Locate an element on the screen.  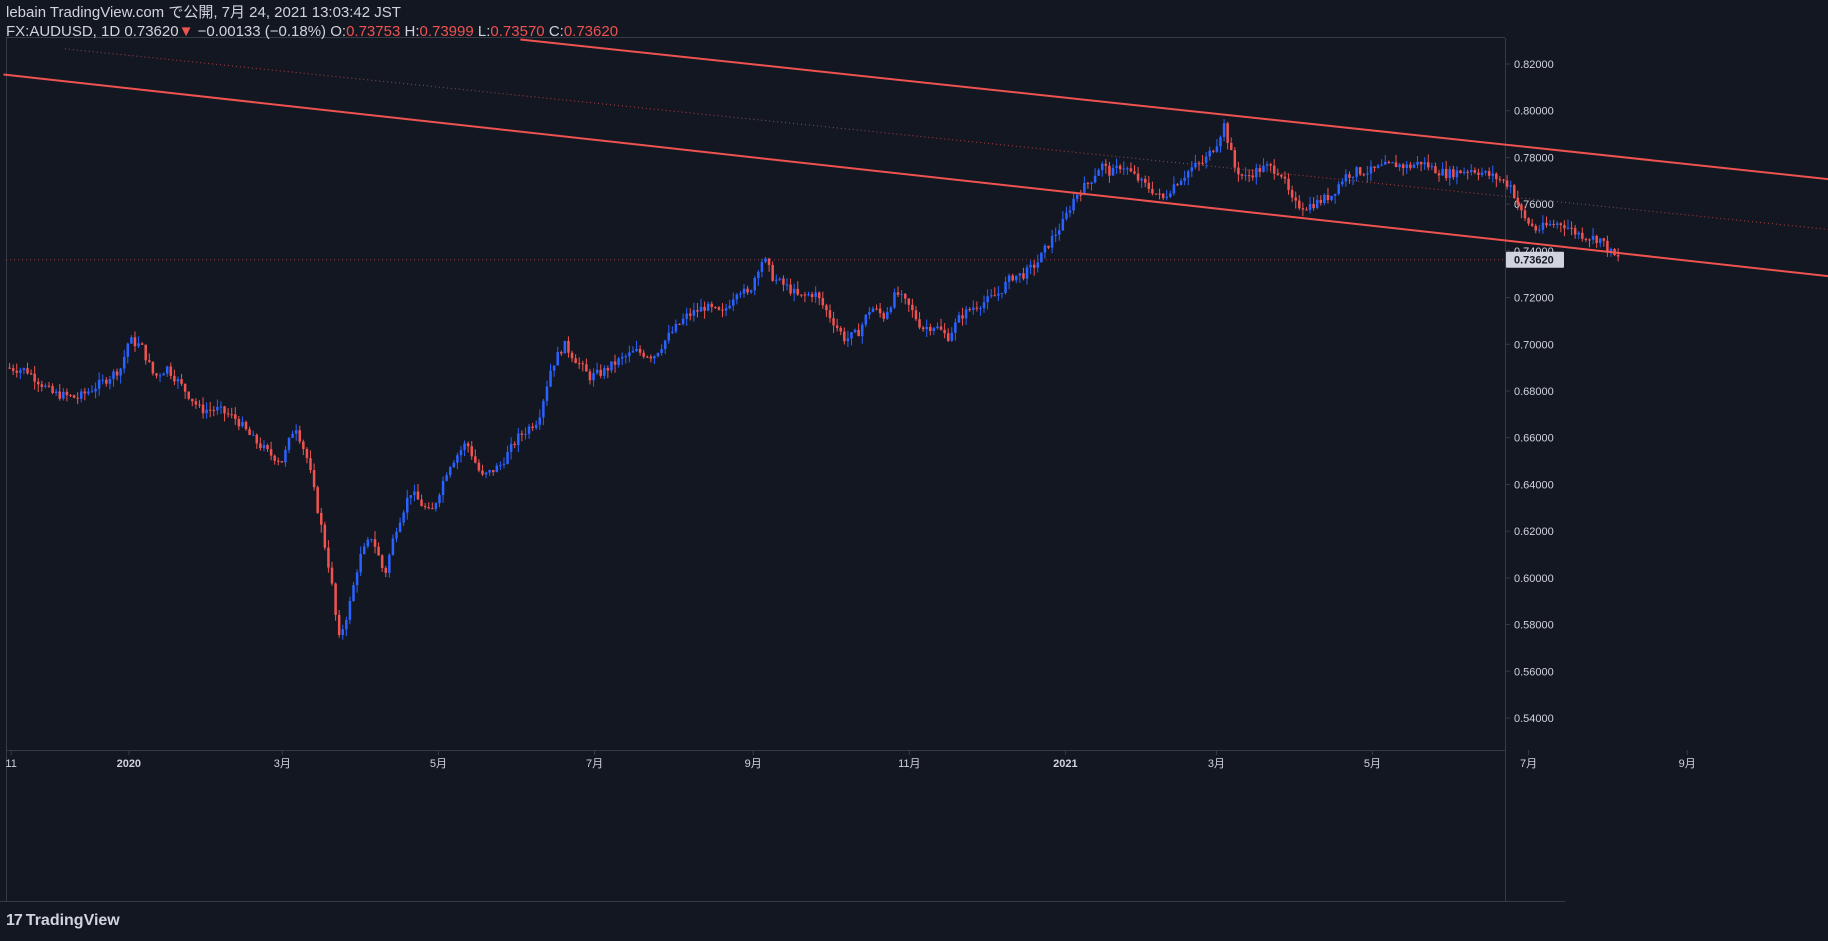
y-tick-label: 0.76000 is located at coordinates (1534, 205).